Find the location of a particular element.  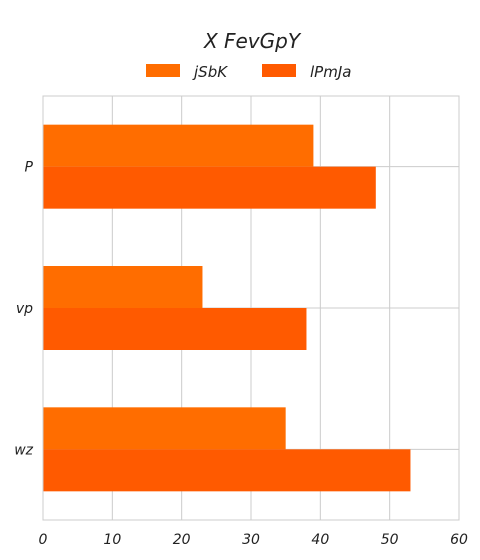

x-tick-label: 40 is located at coordinates (320, 540).